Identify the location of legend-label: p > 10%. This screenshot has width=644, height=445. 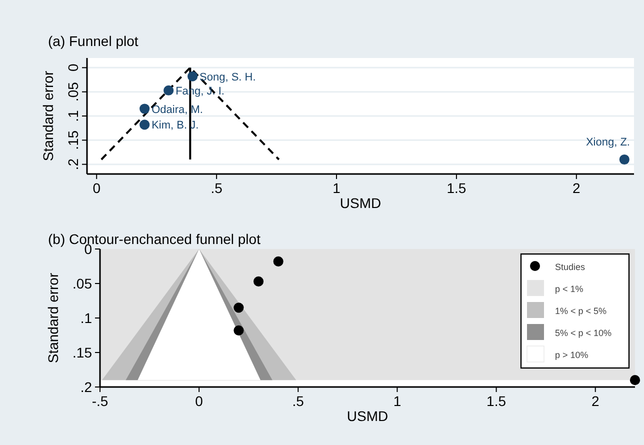
(571, 355).